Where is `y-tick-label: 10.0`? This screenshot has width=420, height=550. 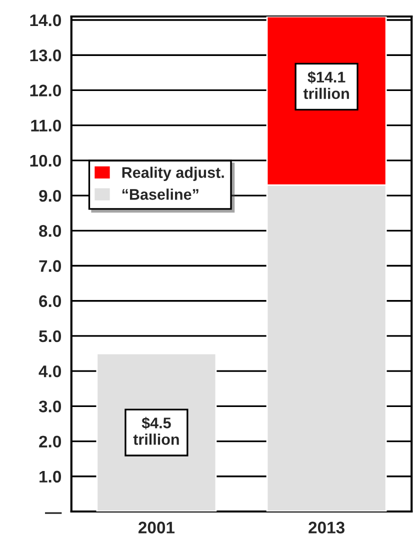 y-tick-label: 10.0 is located at coordinates (45, 160).